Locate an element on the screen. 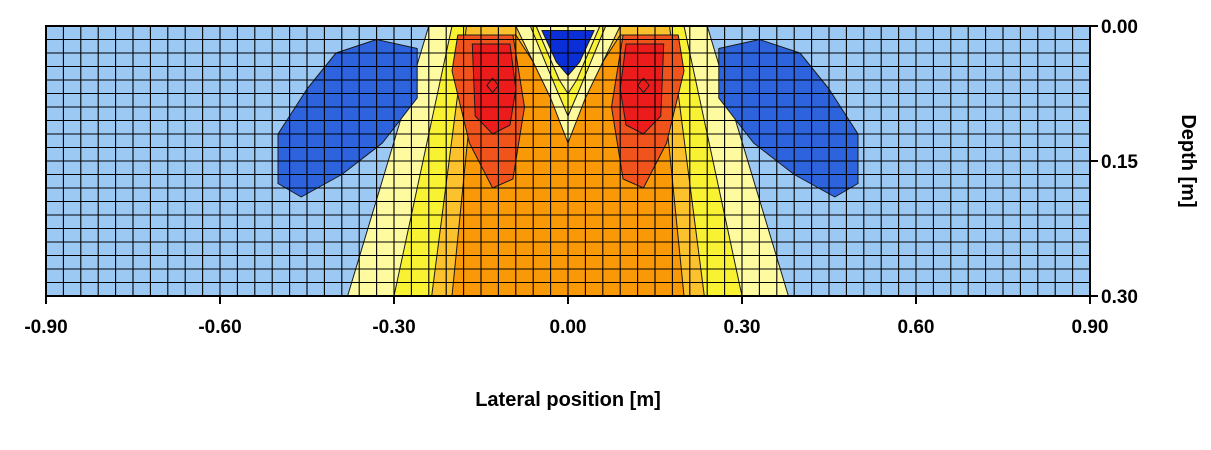  x-tick-label: 0.60 is located at coordinates (916, 327).